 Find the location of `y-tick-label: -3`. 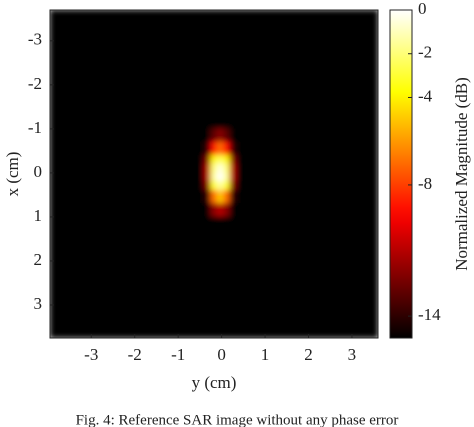

y-tick-label: -3 is located at coordinates (35, 39).